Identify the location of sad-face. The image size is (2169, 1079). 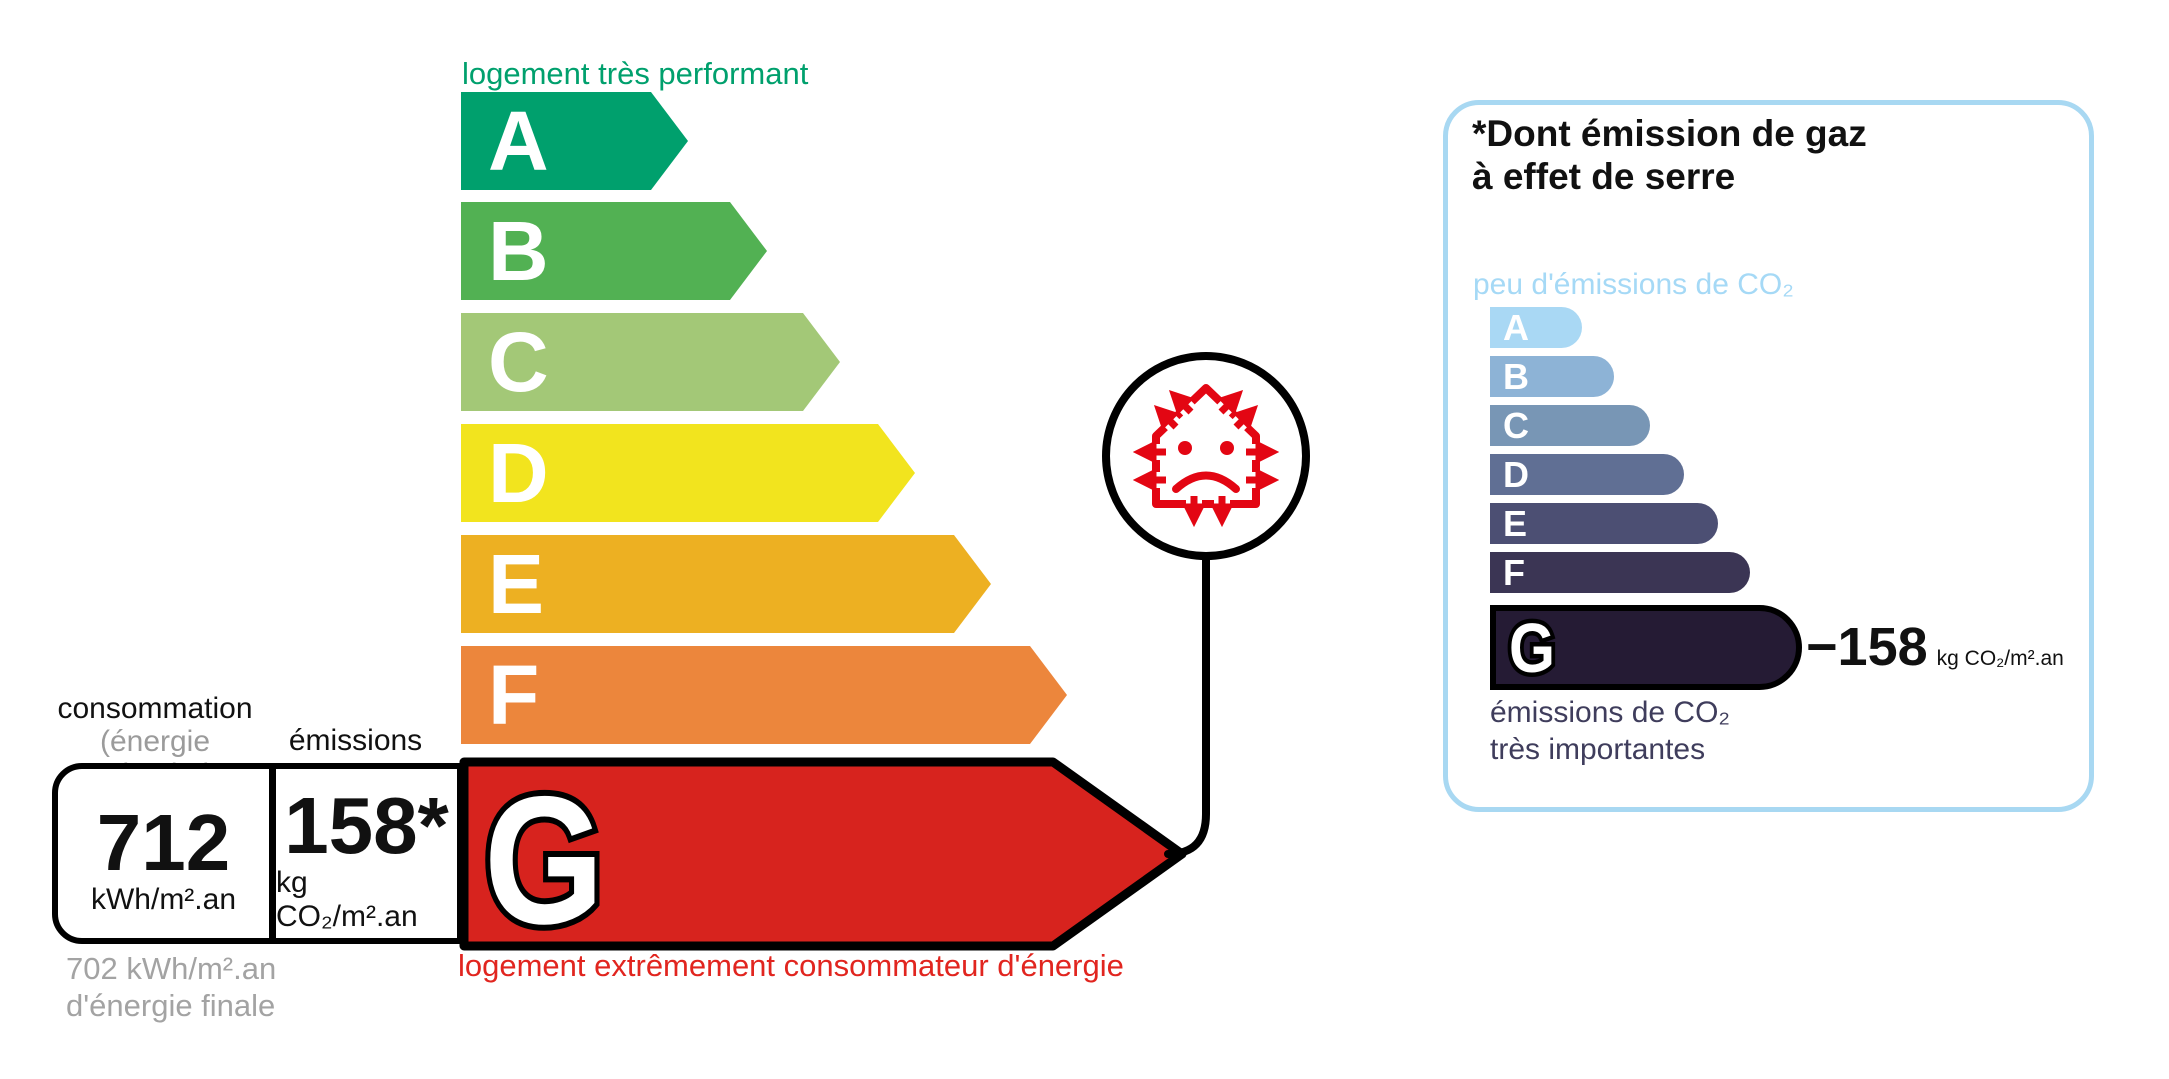
(1206, 467).